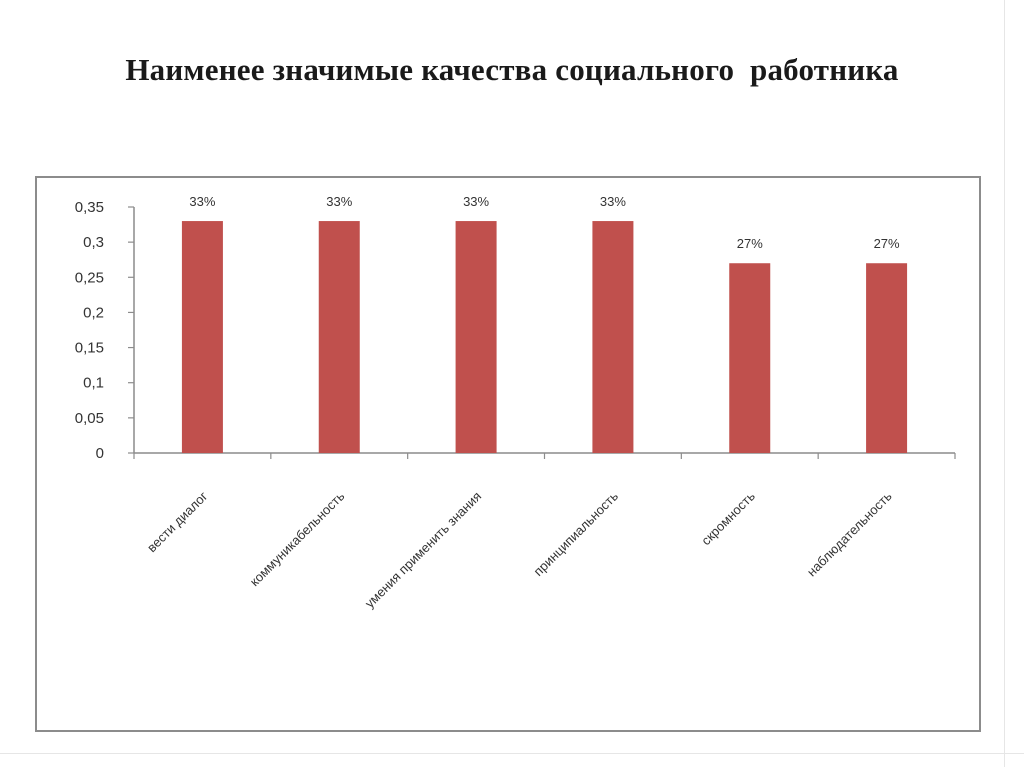 The height and width of the screenshot is (767, 1024). Describe the element at coordinates (728, 518) in the screenshot. I see `category-label: скромность` at that location.